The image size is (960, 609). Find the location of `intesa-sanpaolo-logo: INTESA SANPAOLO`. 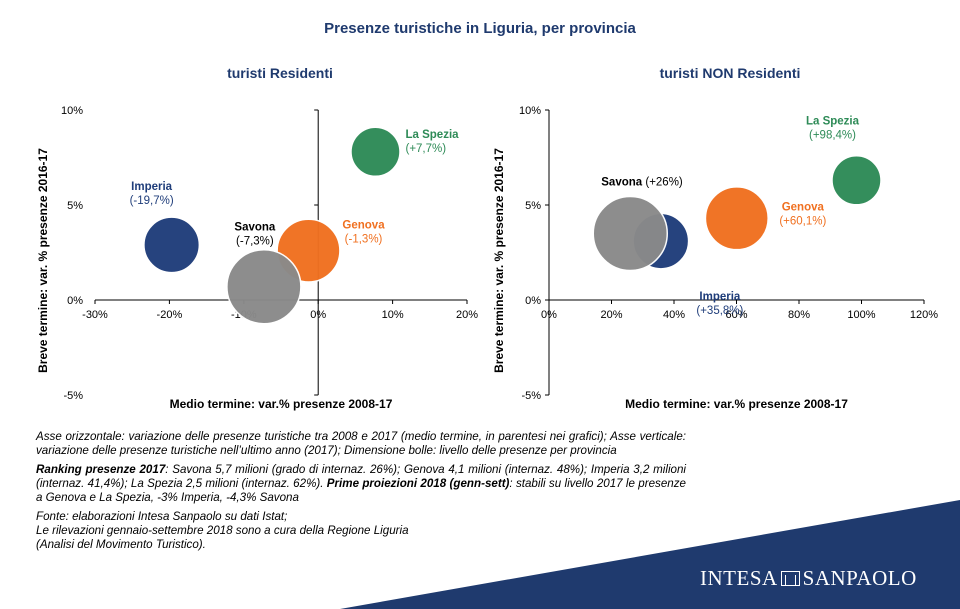

intesa-sanpaolo-logo: INTESA SANPAOLO is located at coordinates (808, 578).